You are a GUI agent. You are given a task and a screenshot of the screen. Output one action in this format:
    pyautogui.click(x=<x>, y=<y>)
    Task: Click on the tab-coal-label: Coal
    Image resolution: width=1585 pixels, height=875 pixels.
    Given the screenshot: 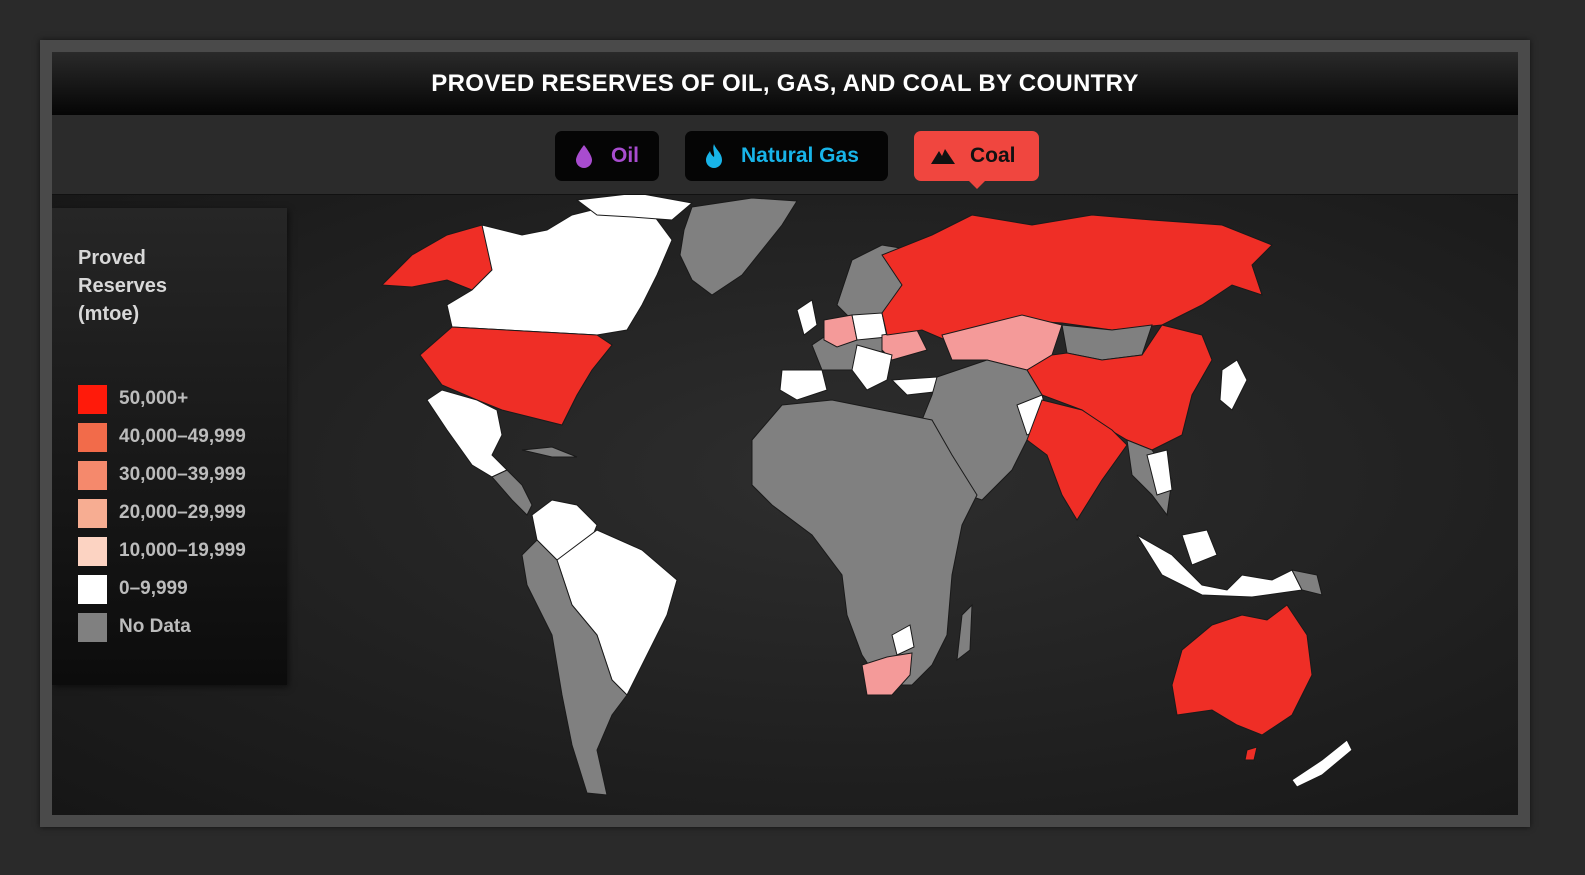 What is the action you would take?
    pyautogui.click(x=993, y=155)
    